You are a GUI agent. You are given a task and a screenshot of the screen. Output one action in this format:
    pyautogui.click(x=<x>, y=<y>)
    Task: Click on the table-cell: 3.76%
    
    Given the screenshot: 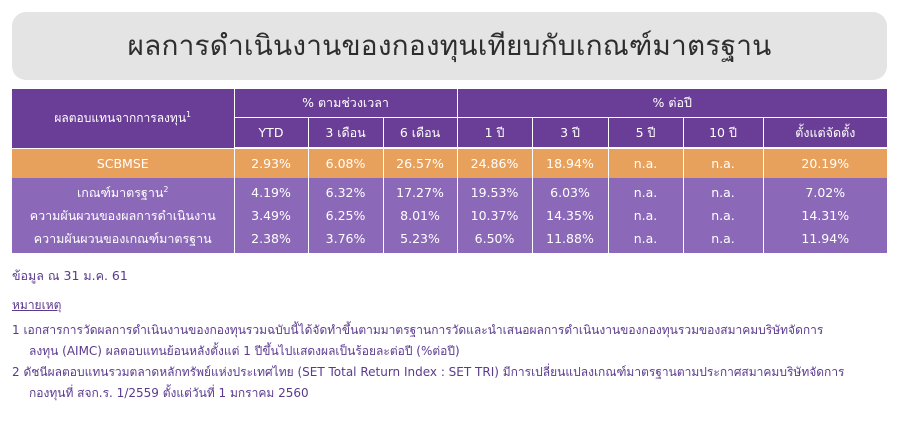 What is the action you would take?
    pyautogui.click(x=346, y=240)
    